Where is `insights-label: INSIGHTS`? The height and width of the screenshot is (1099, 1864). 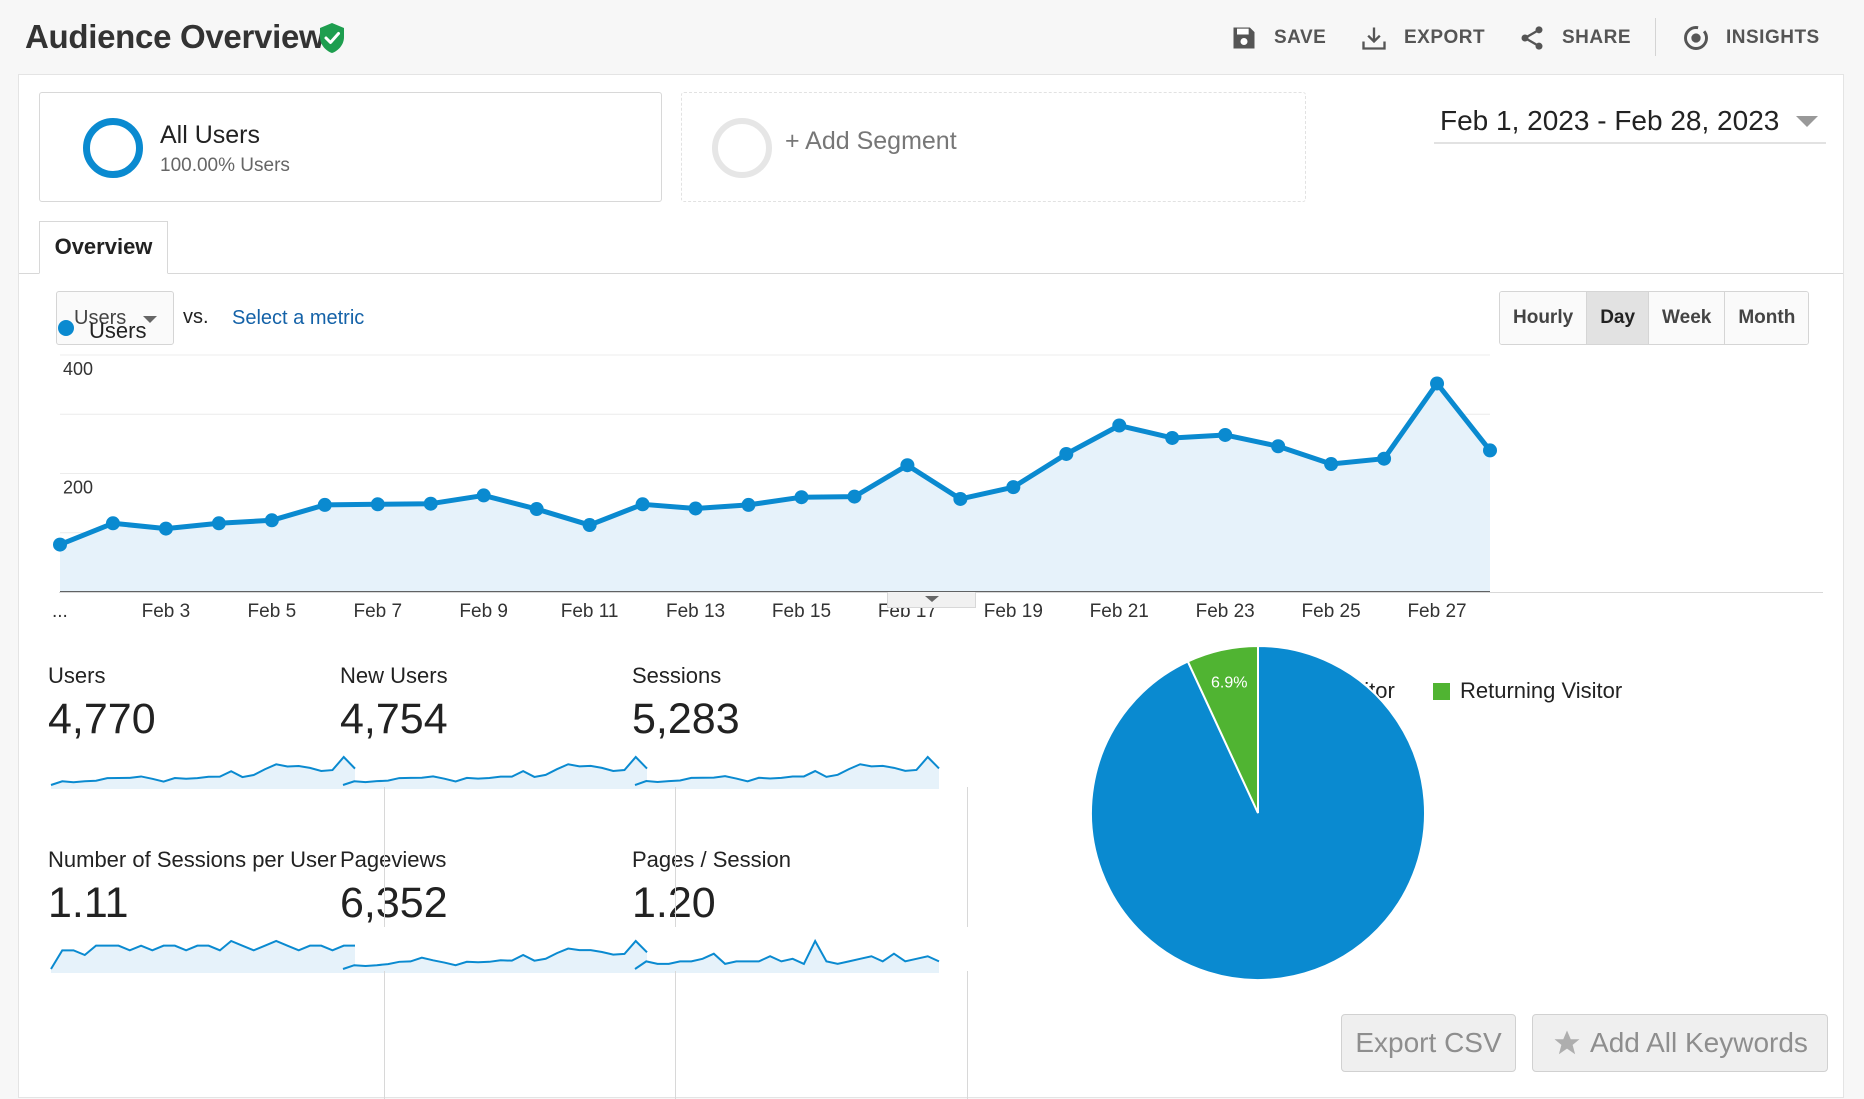 insights-label: INSIGHTS is located at coordinates (1773, 37).